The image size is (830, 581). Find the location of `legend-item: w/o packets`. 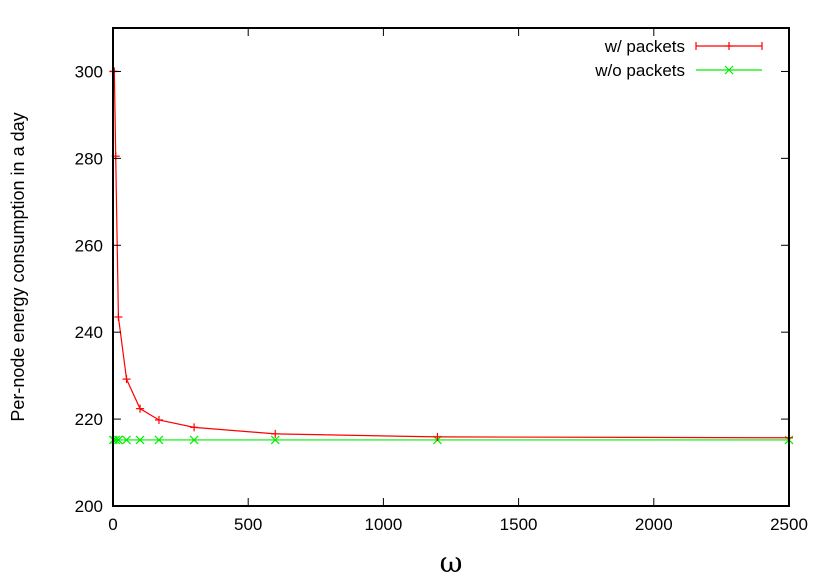

legend-item: w/o packets is located at coordinates (678, 70).